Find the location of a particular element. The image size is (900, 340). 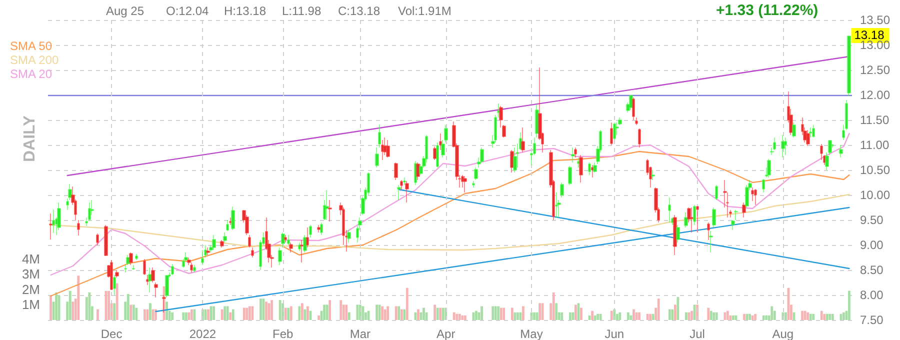

y-tick-label: 12.50 is located at coordinates (875, 70).